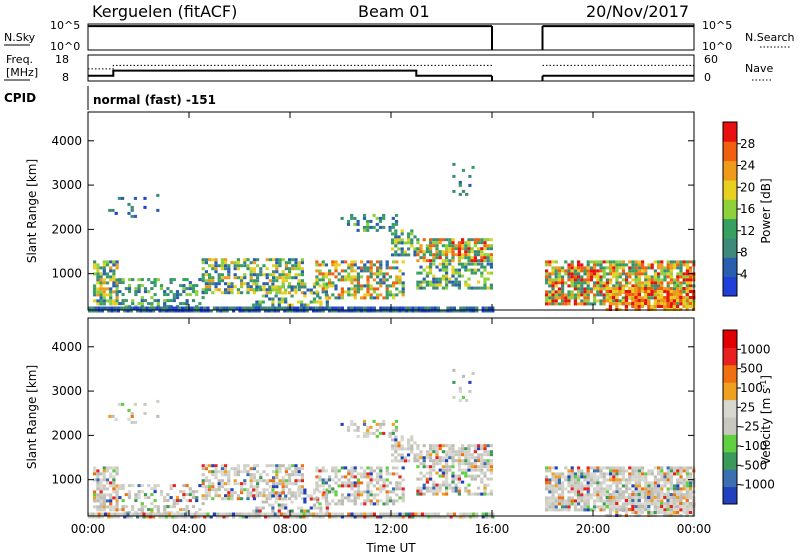  Describe the element at coordinates (339, 308) in the screenshot. I see `power-cell-1943` at that location.